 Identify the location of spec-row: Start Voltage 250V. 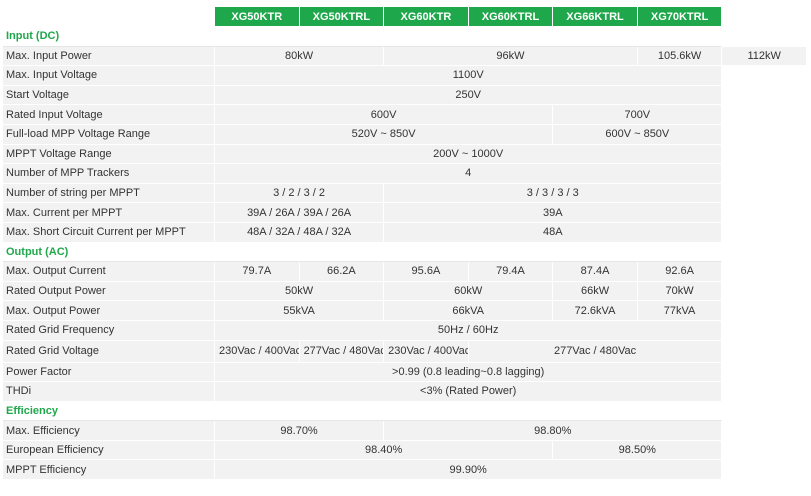
(405, 95).